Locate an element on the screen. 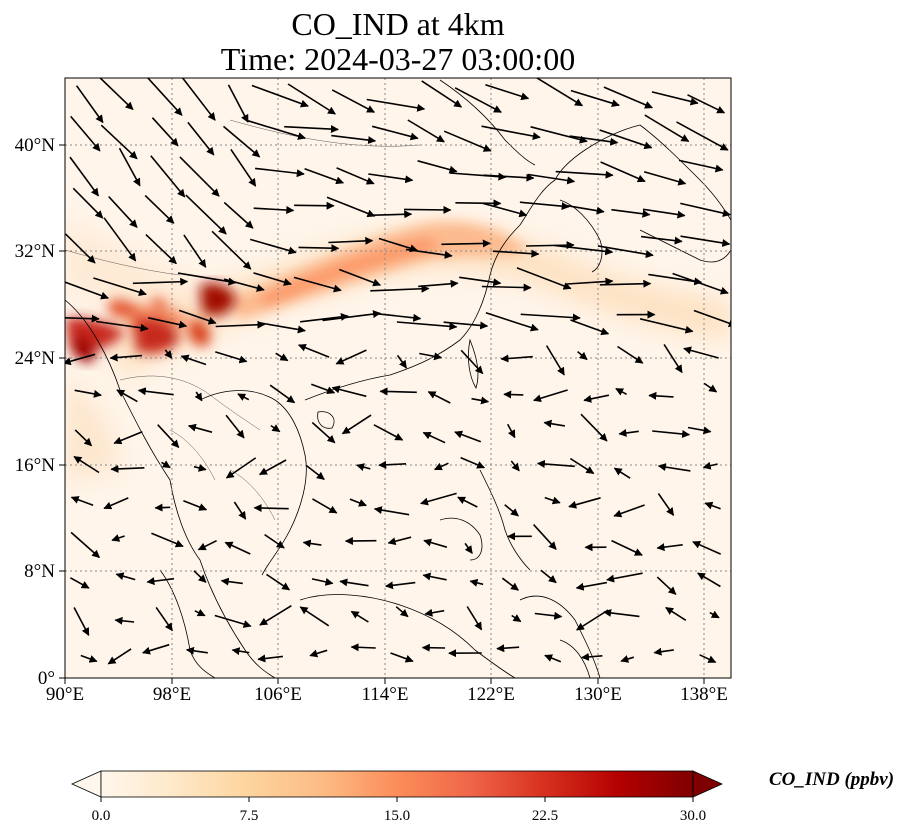 The width and height of the screenshot is (915, 836). lat-tick-label: 16°N is located at coordinates (35, 465).